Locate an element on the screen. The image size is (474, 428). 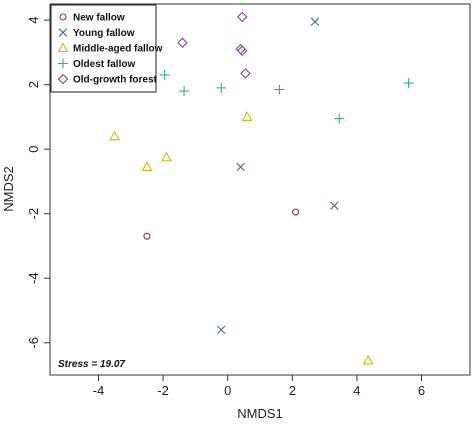
x-axis-label: NMDS1 is located at coordinates (260, 413).